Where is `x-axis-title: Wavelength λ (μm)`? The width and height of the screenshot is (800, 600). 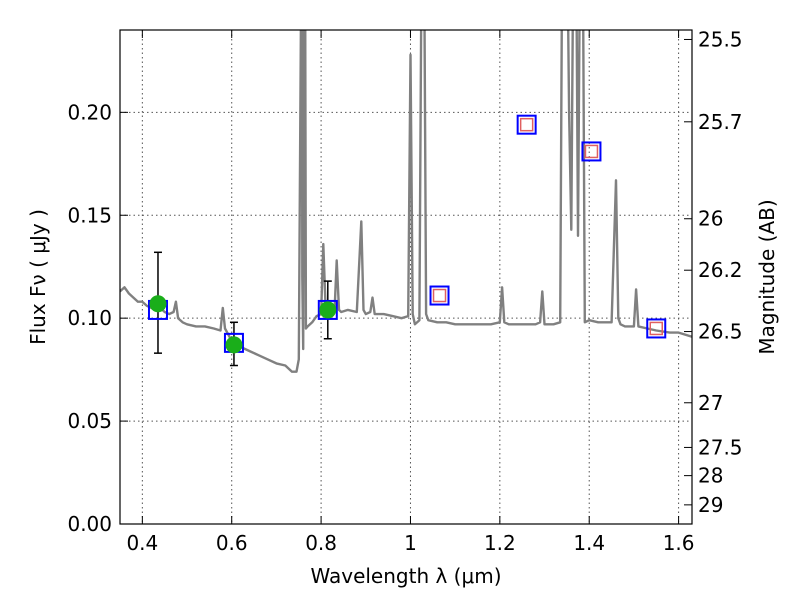 x-axis-title: Wavelength λ (μm) is located at coordinates (405, 576).